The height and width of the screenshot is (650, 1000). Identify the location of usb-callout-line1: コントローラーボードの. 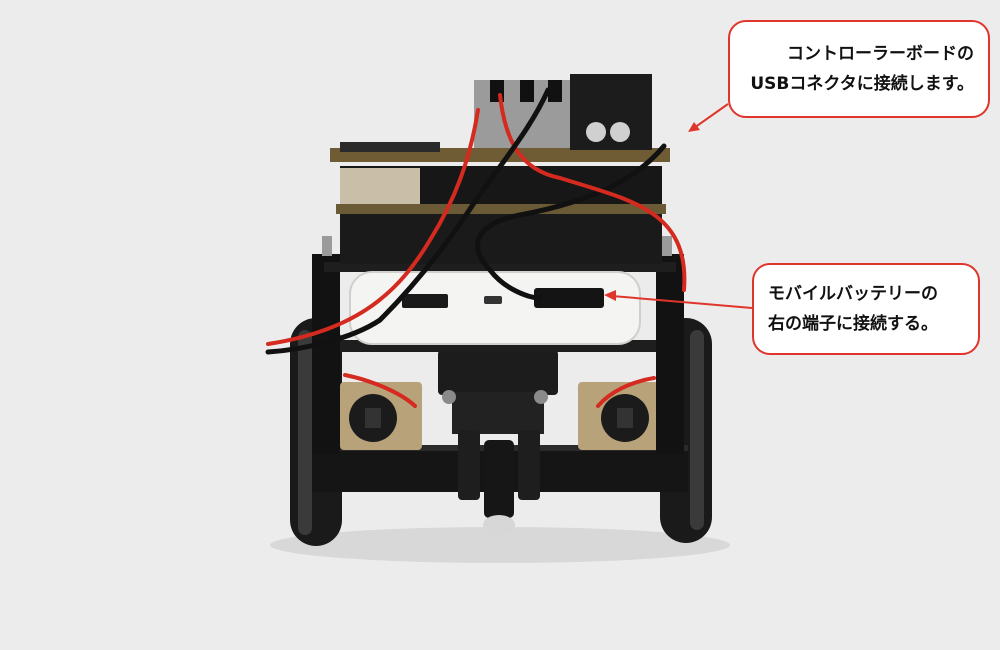
(880, 54).